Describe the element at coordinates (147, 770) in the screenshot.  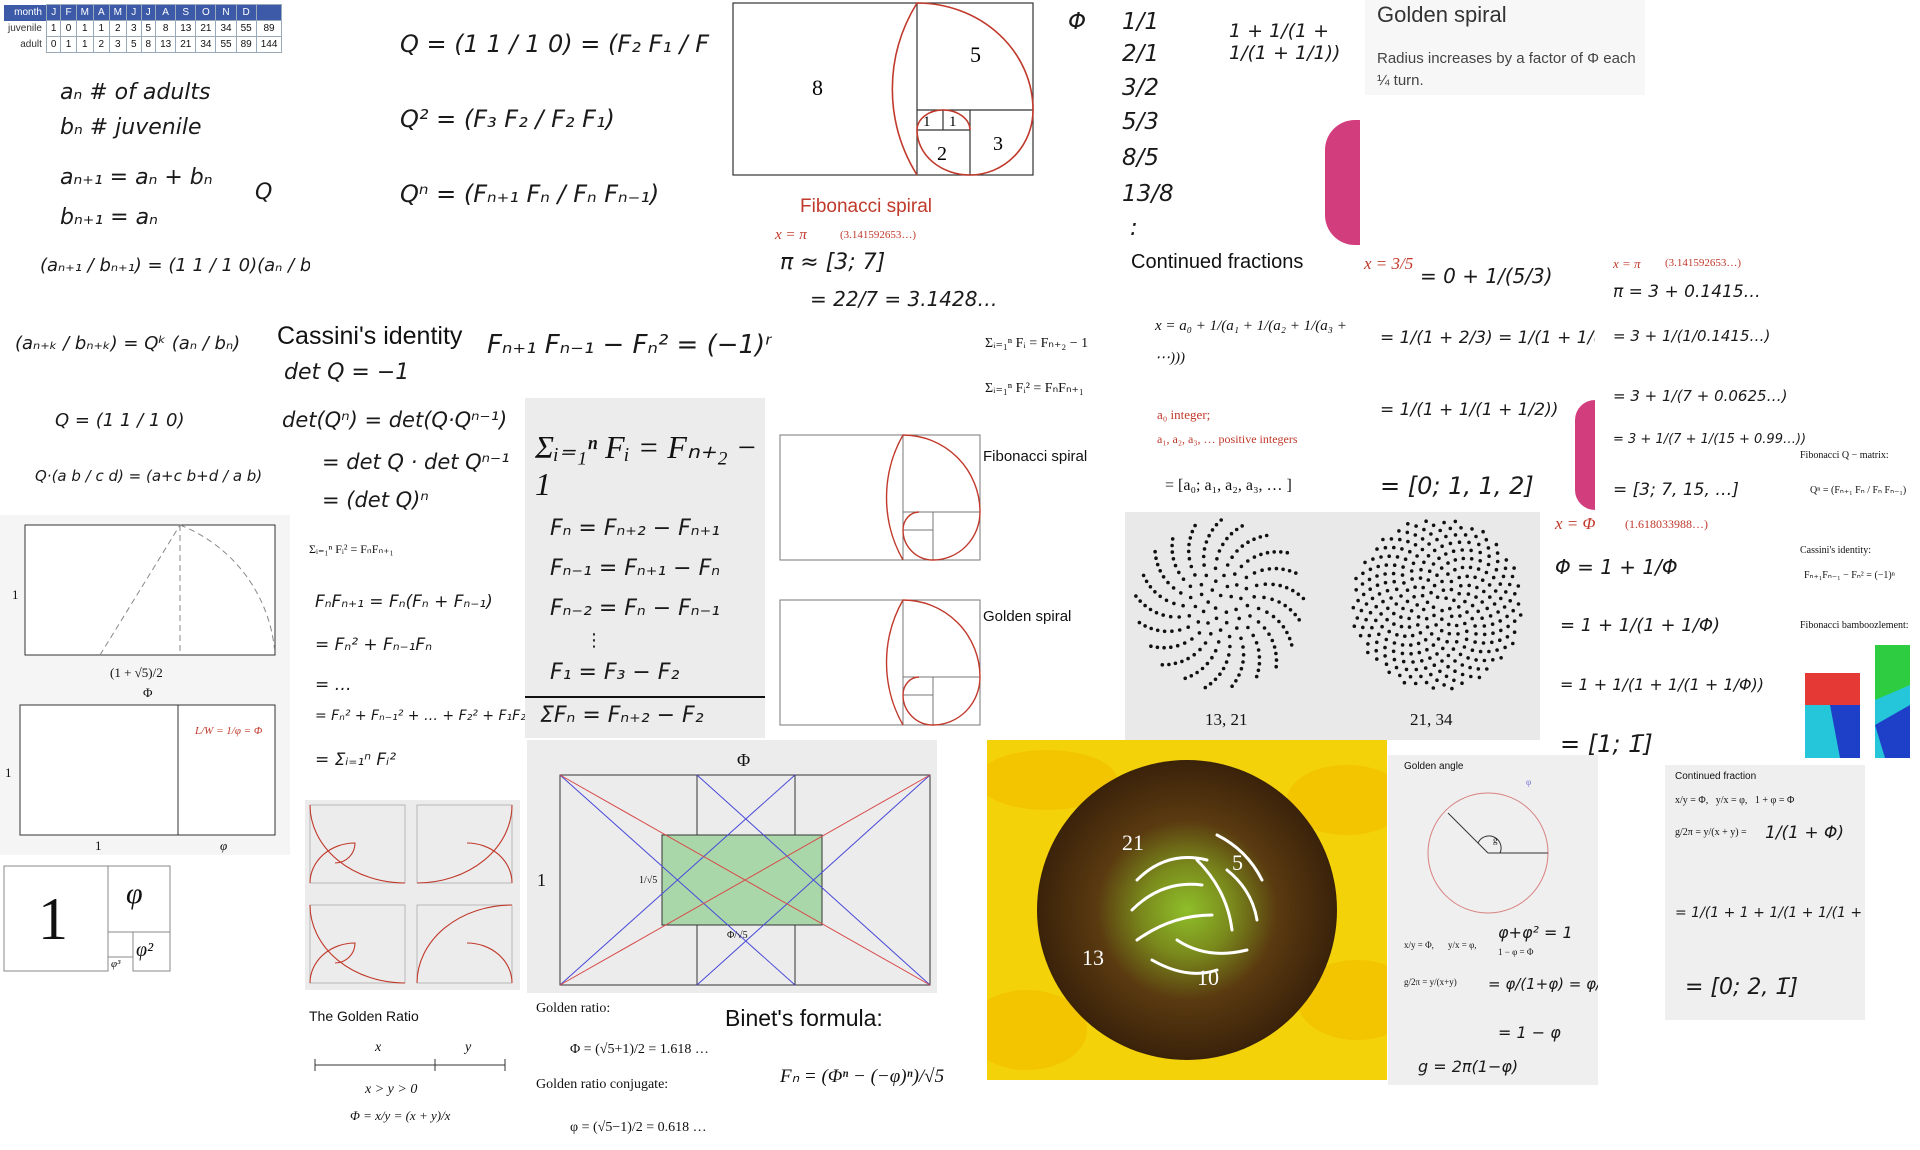
I see `golden-rect-ratio-figure` at that location.